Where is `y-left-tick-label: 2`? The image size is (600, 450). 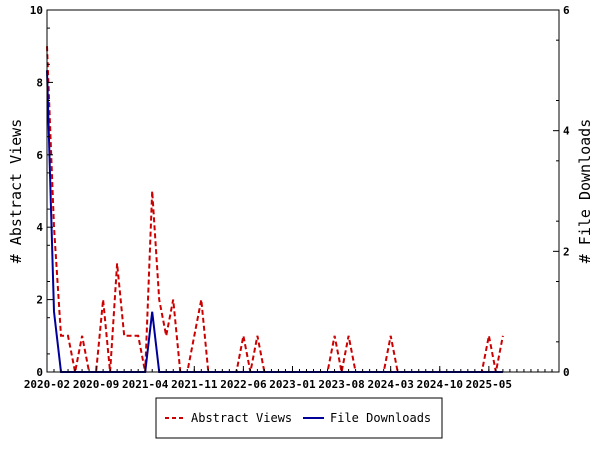 y-left-tick-label: 2 is located at coordinates (39, 300).